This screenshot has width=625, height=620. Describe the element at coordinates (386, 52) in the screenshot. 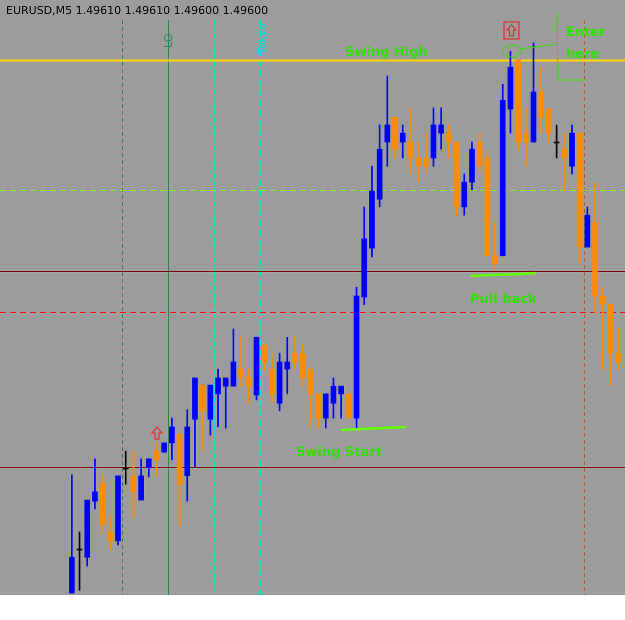

I see `ref-line-label: Swing High` at that location.